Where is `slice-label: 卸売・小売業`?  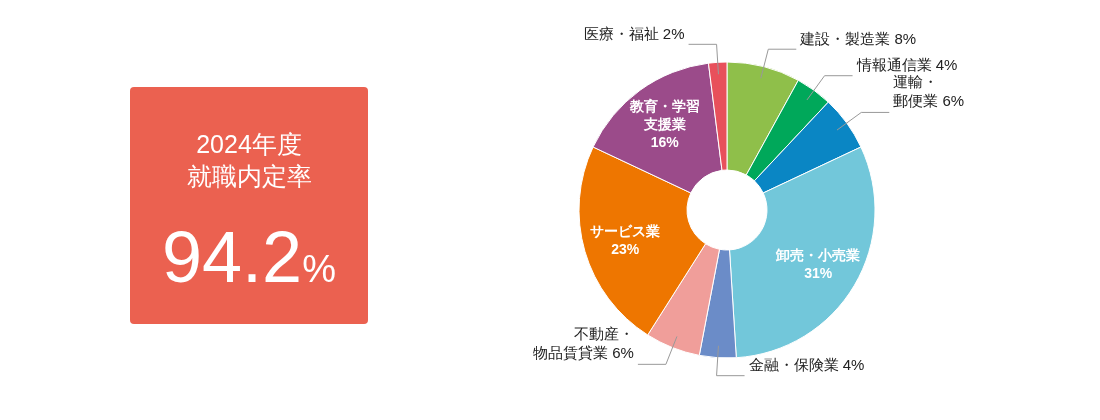 slice-label: 卸売・小売業 is located at coordinates (818, 254).